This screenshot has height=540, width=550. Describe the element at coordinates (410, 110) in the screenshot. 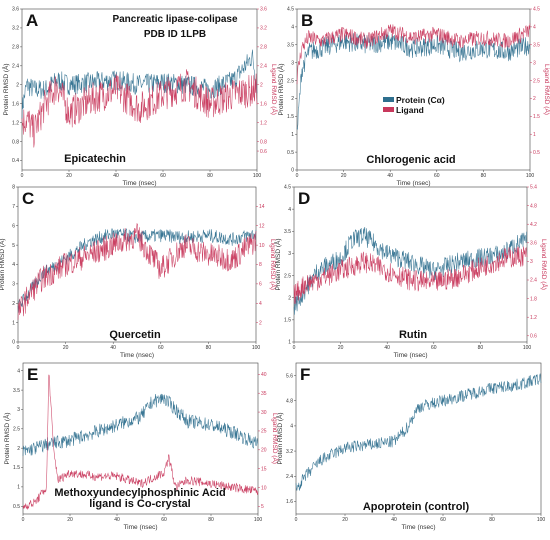

I see `legend-label-ligand: Ligand` at that location.